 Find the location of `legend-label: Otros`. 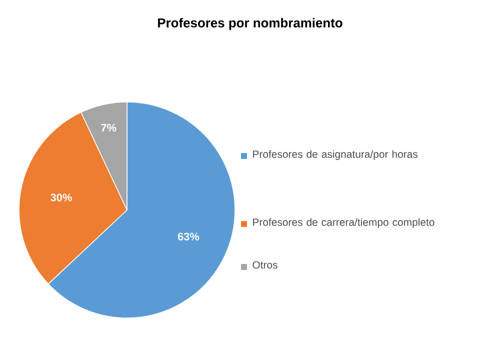

legend-label: Otros is located at coordinates (265, 265).